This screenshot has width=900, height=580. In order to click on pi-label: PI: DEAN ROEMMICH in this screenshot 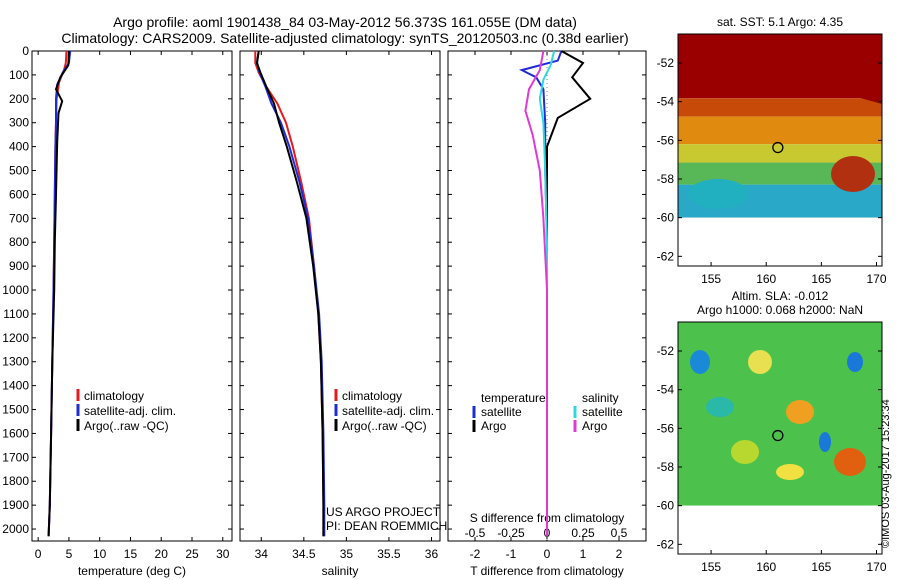, I will do `click(386, 526)`.